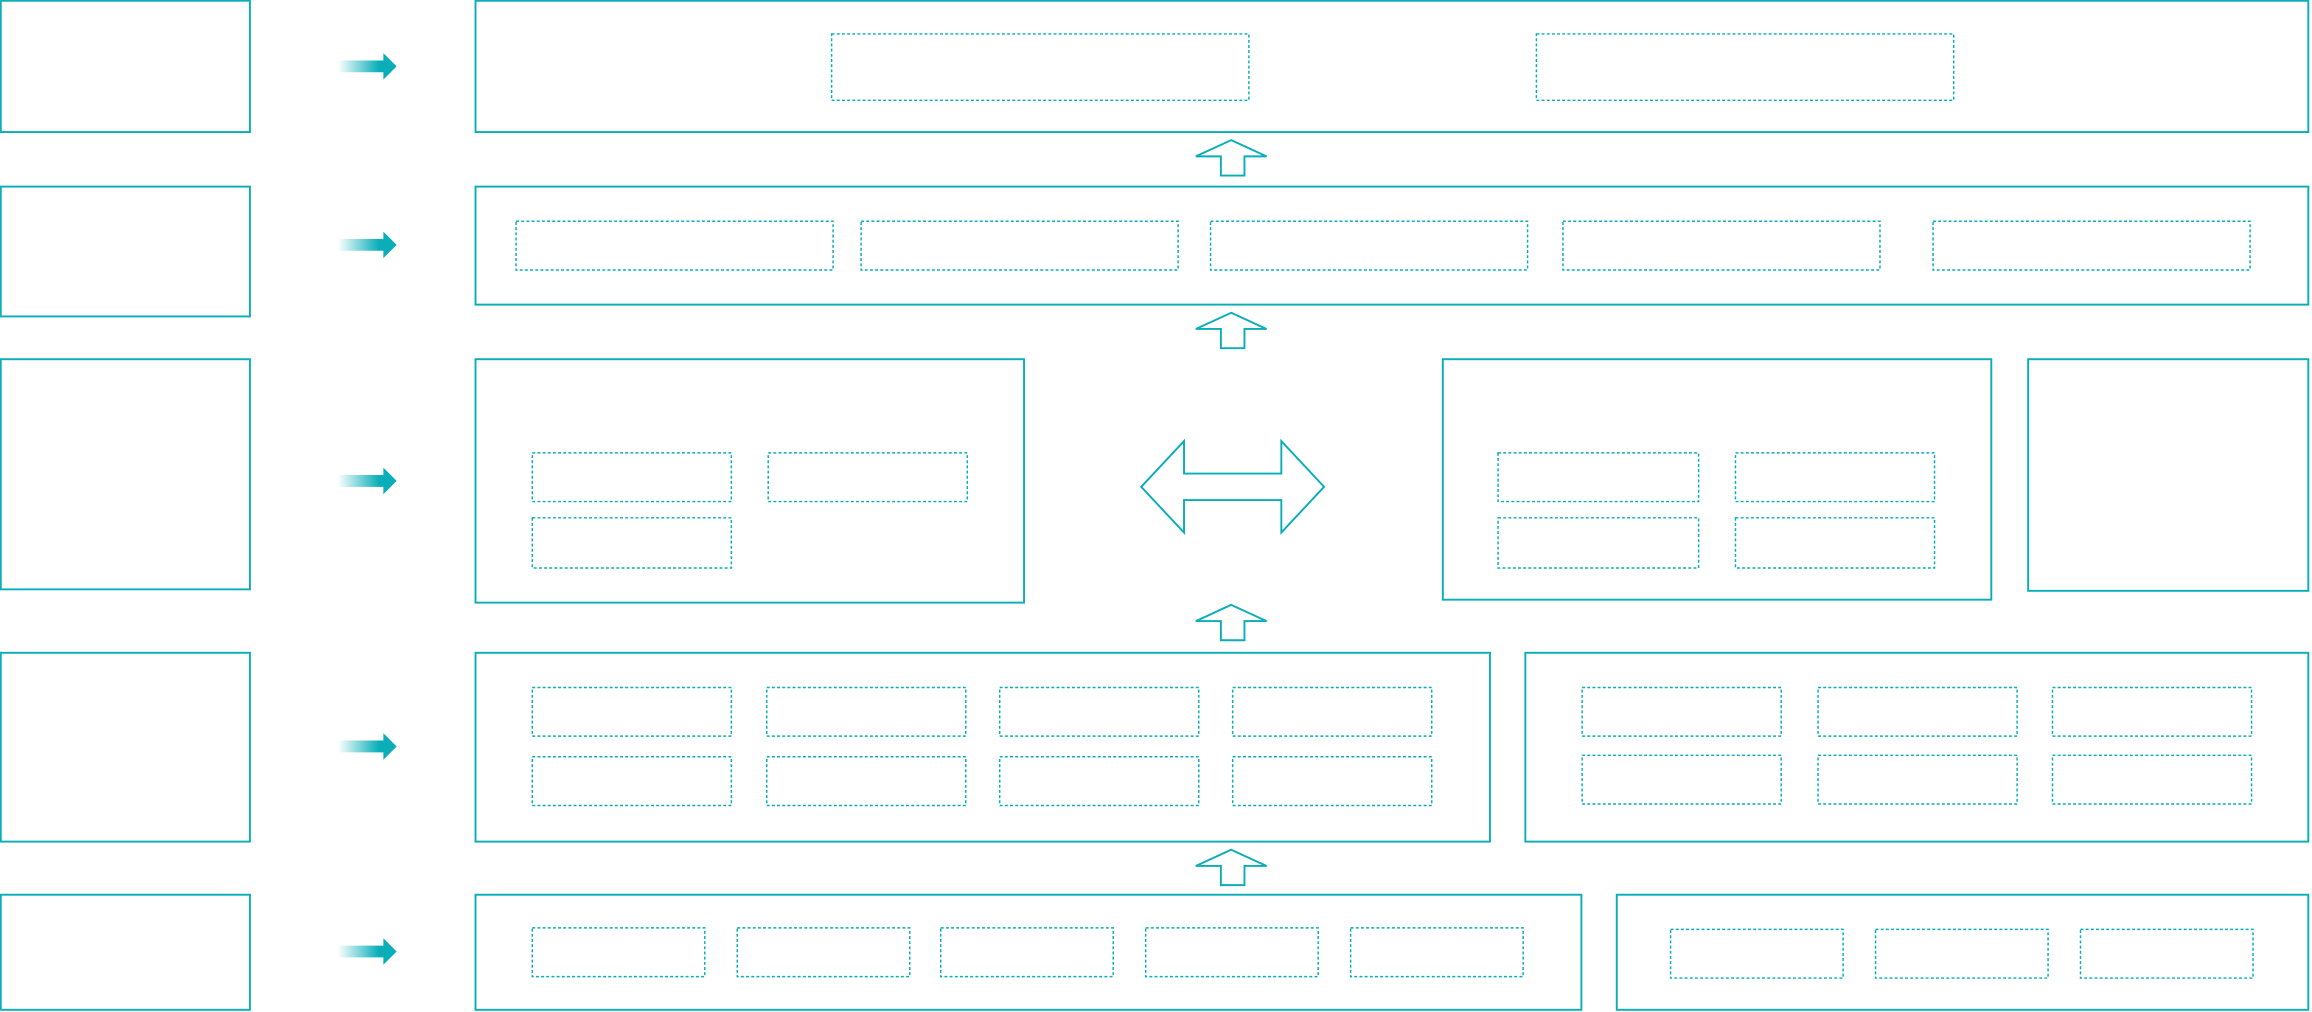 The width and height of the screenshot is (2312, 1012). Describe the element at coordinates (749, 481) in the screenshot. I see `layer-3-left-box` at that location.